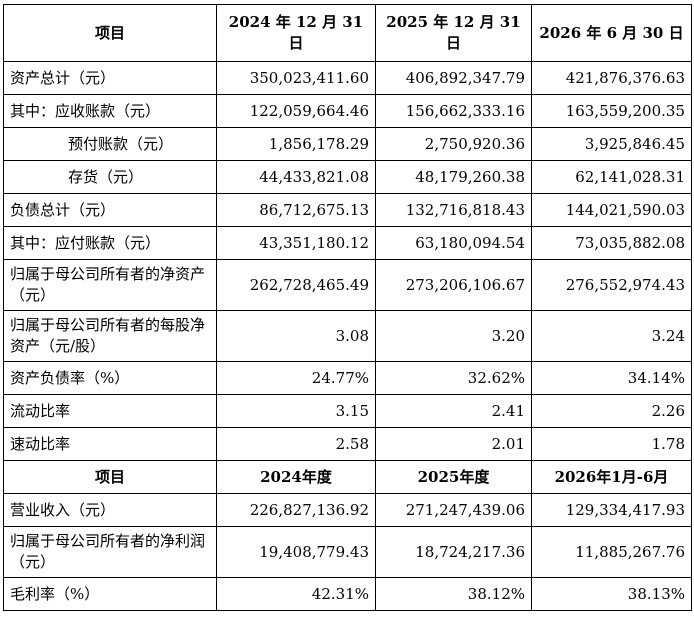 Image resolution: width=694 pixels, height=625 pixels. Describe the element at coordinates (611, 444) in the screenshot. I see `cell-value: 1.78` at that location.